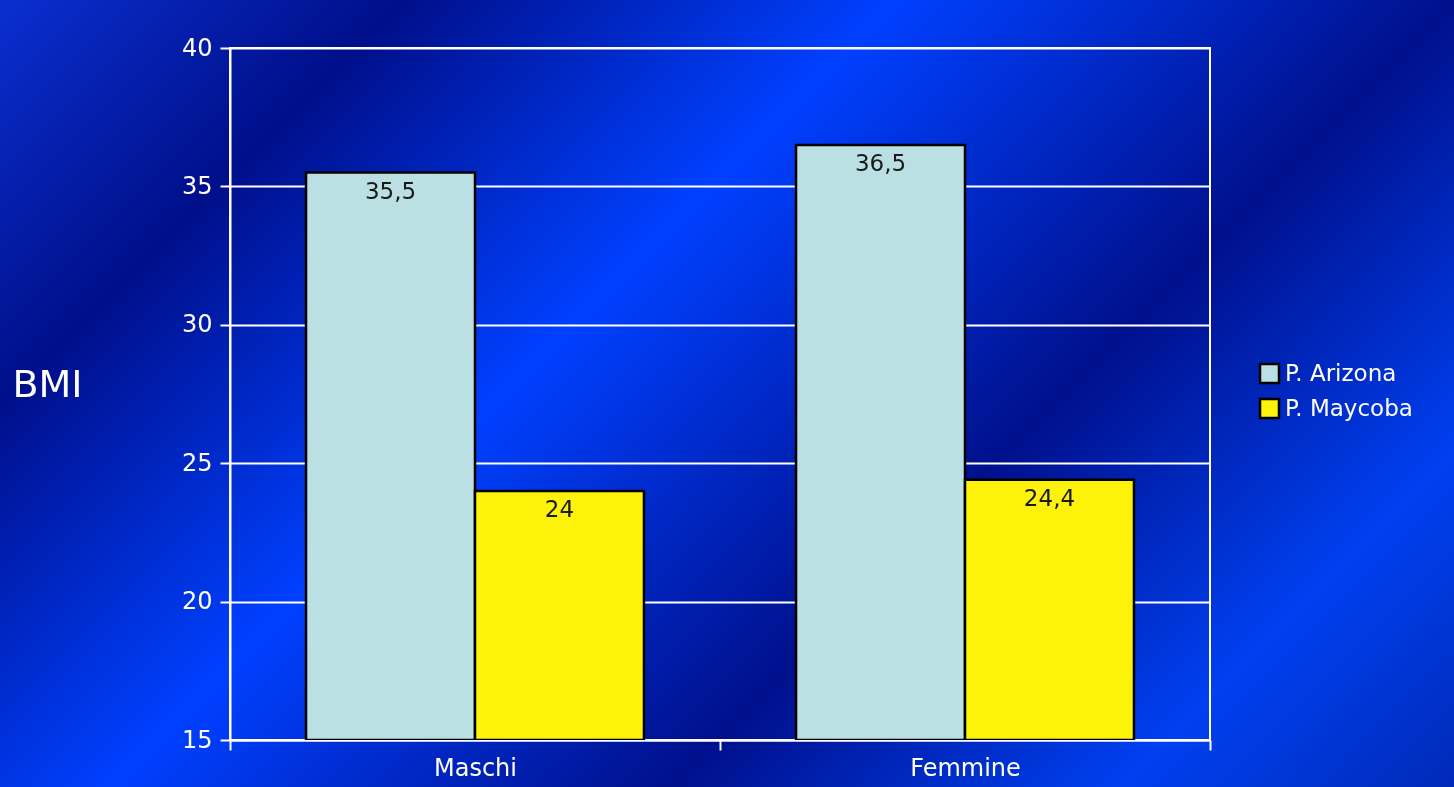 Image resolution: width=1454 pixels, height=787 pixels. I want to click on y-axis-title: BMI, so click(47, 383).